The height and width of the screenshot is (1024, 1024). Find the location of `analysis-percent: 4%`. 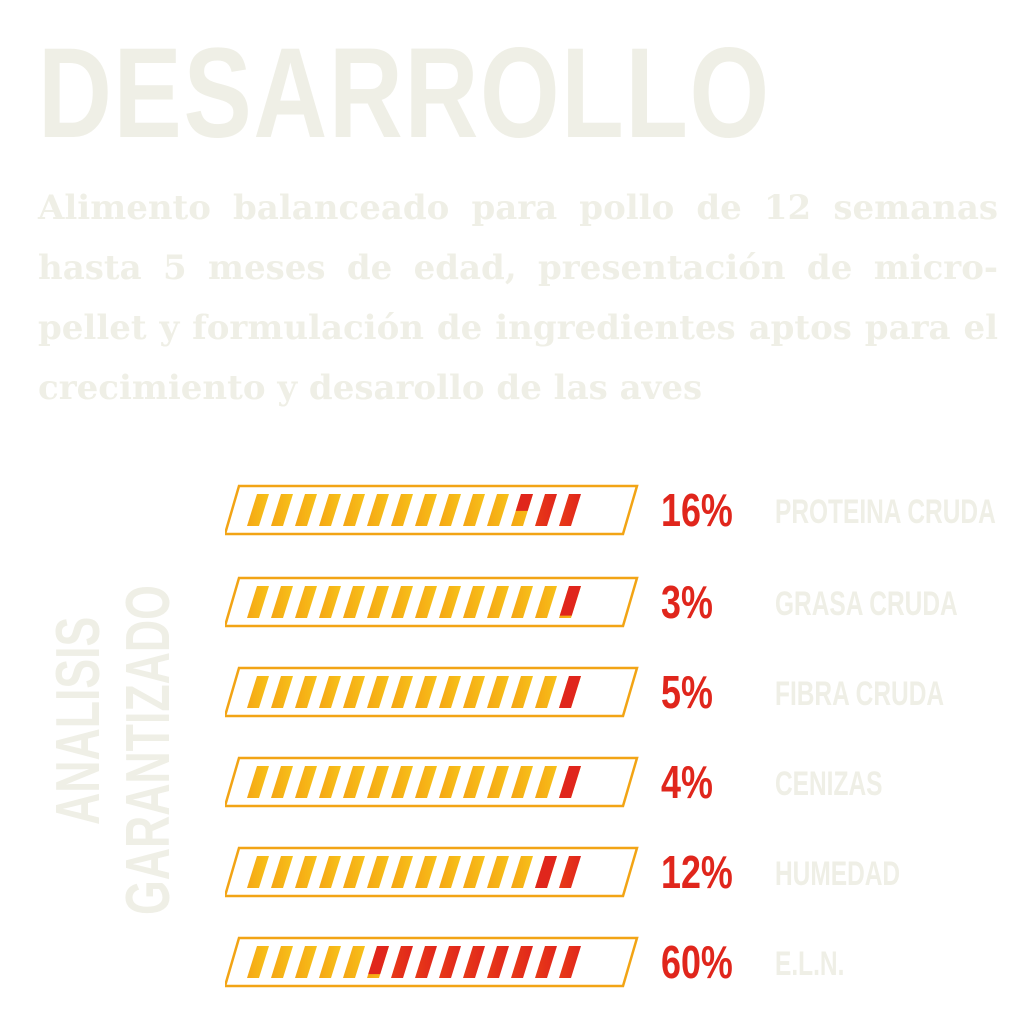

analysis-percent: 4% is located at coordinates (687, 782).